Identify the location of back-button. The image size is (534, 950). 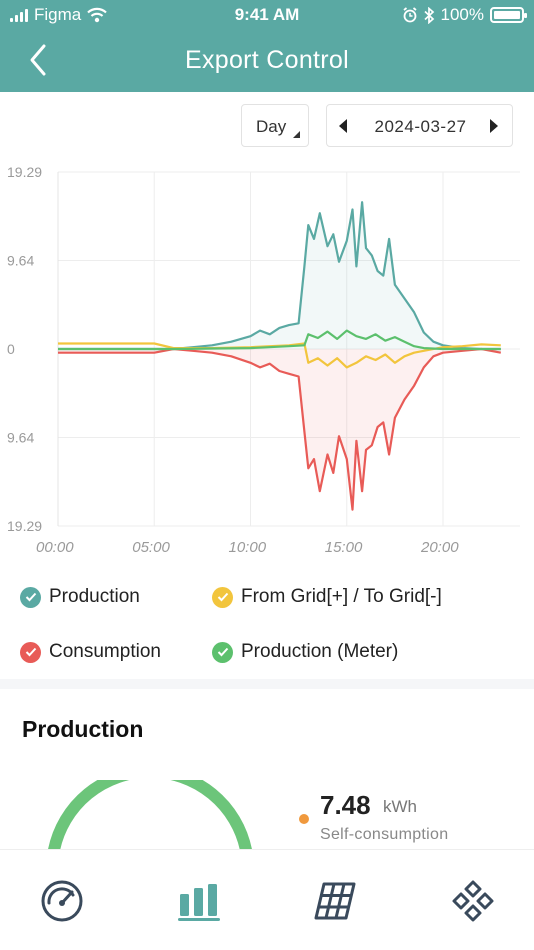
(40, 60).